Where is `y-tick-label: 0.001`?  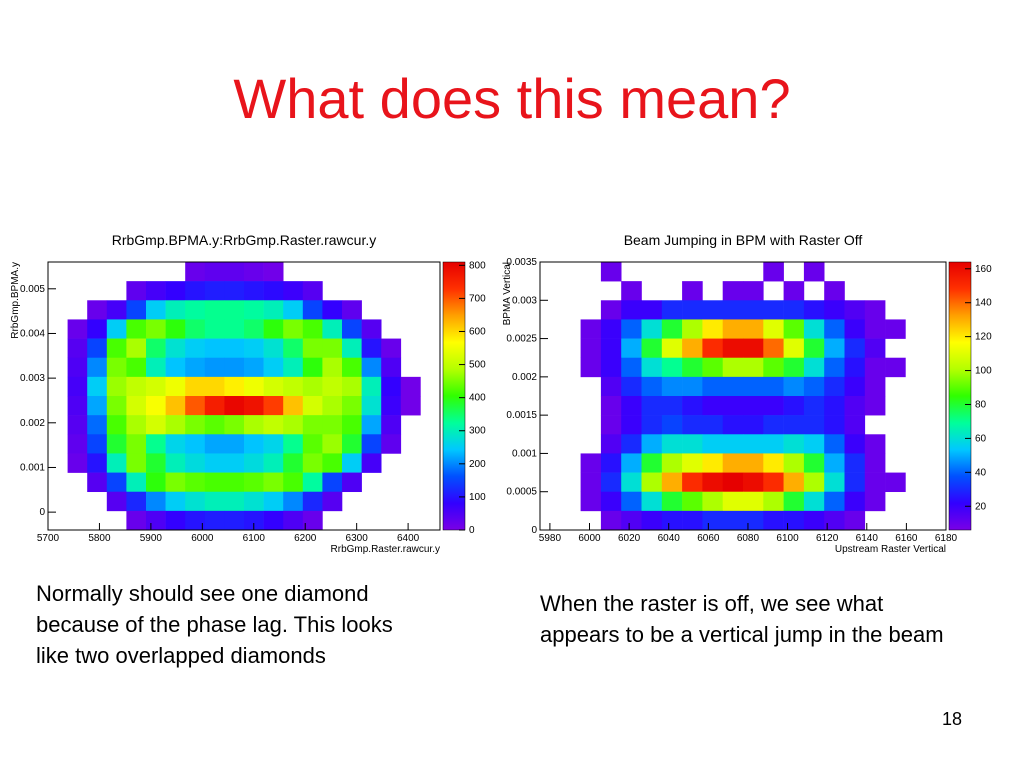
y-tick-label: 0.001 is located at coordinates (524, 453).